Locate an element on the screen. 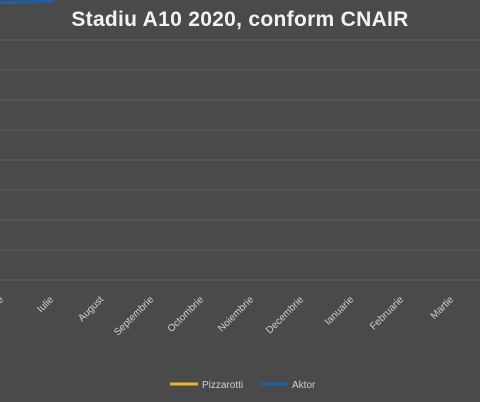  x-tick-label: Ianuarie is located at coordinates (340, 311).